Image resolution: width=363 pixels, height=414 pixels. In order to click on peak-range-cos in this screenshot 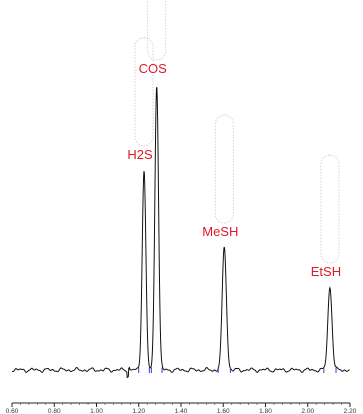, I will do `click(157, 30)`.